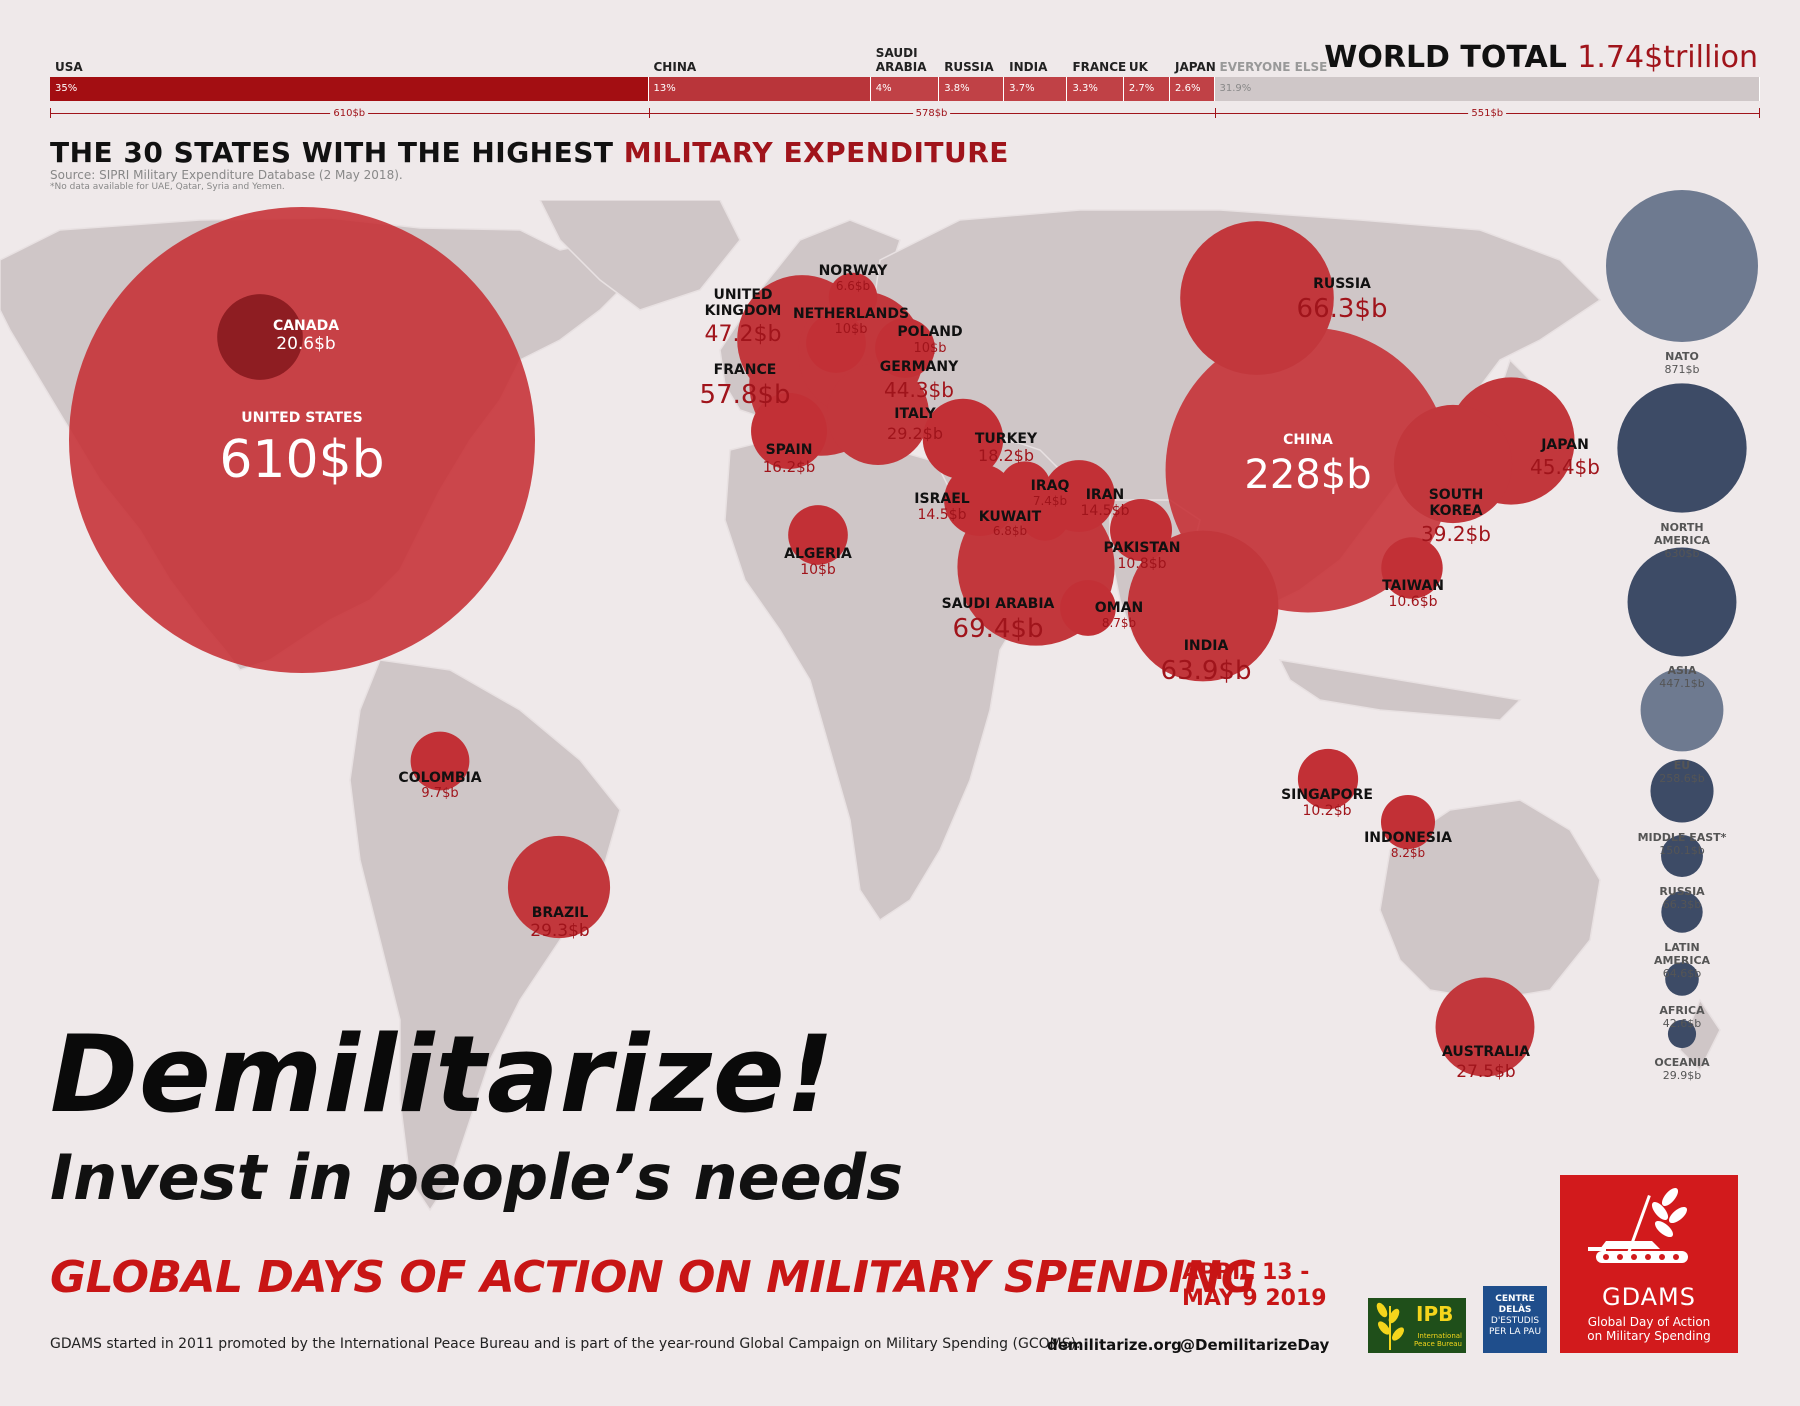  What do you see at coordinates (1682, 779) in the screenshot?
I see `region-value-label: 258.6$b` at bounding box center [1682, 779].